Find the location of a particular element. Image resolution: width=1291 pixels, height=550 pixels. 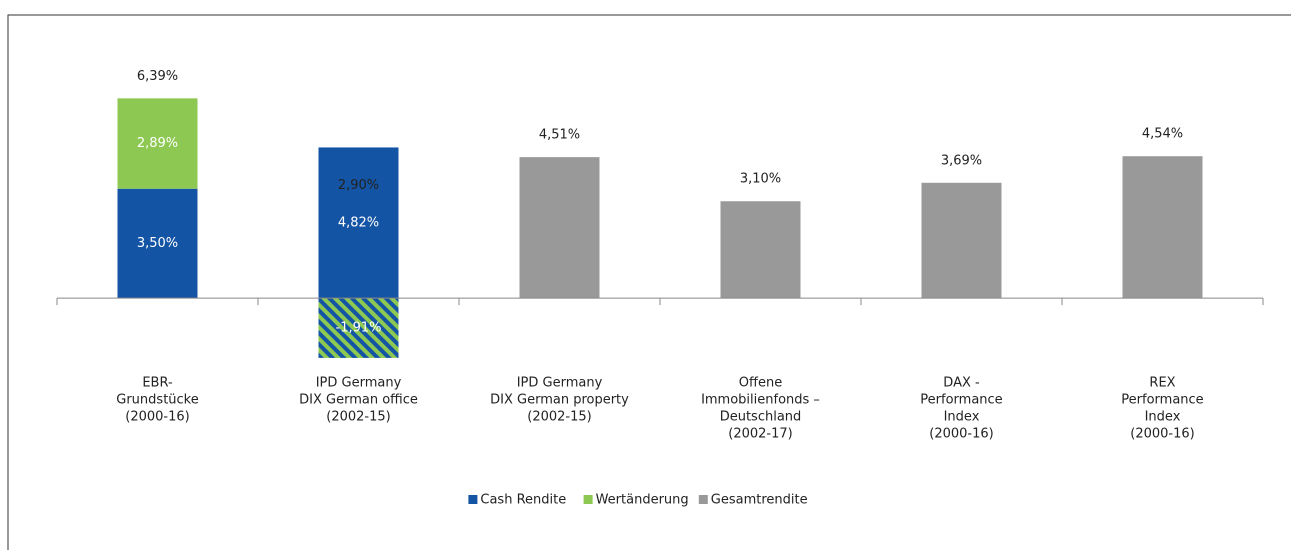

value-label: 3,69% is located at coordinates (961, 160).